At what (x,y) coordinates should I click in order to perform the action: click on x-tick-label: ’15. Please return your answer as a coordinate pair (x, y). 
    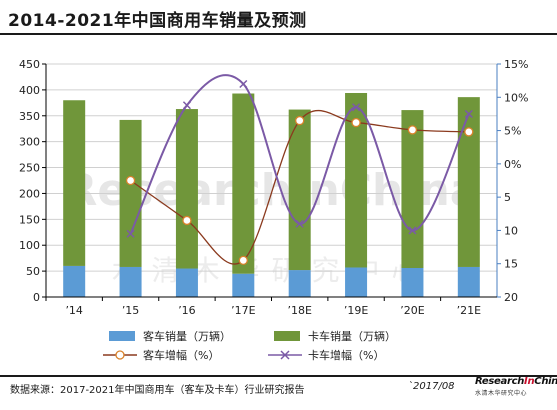
    Looking at the image, I should click on (131, 310).